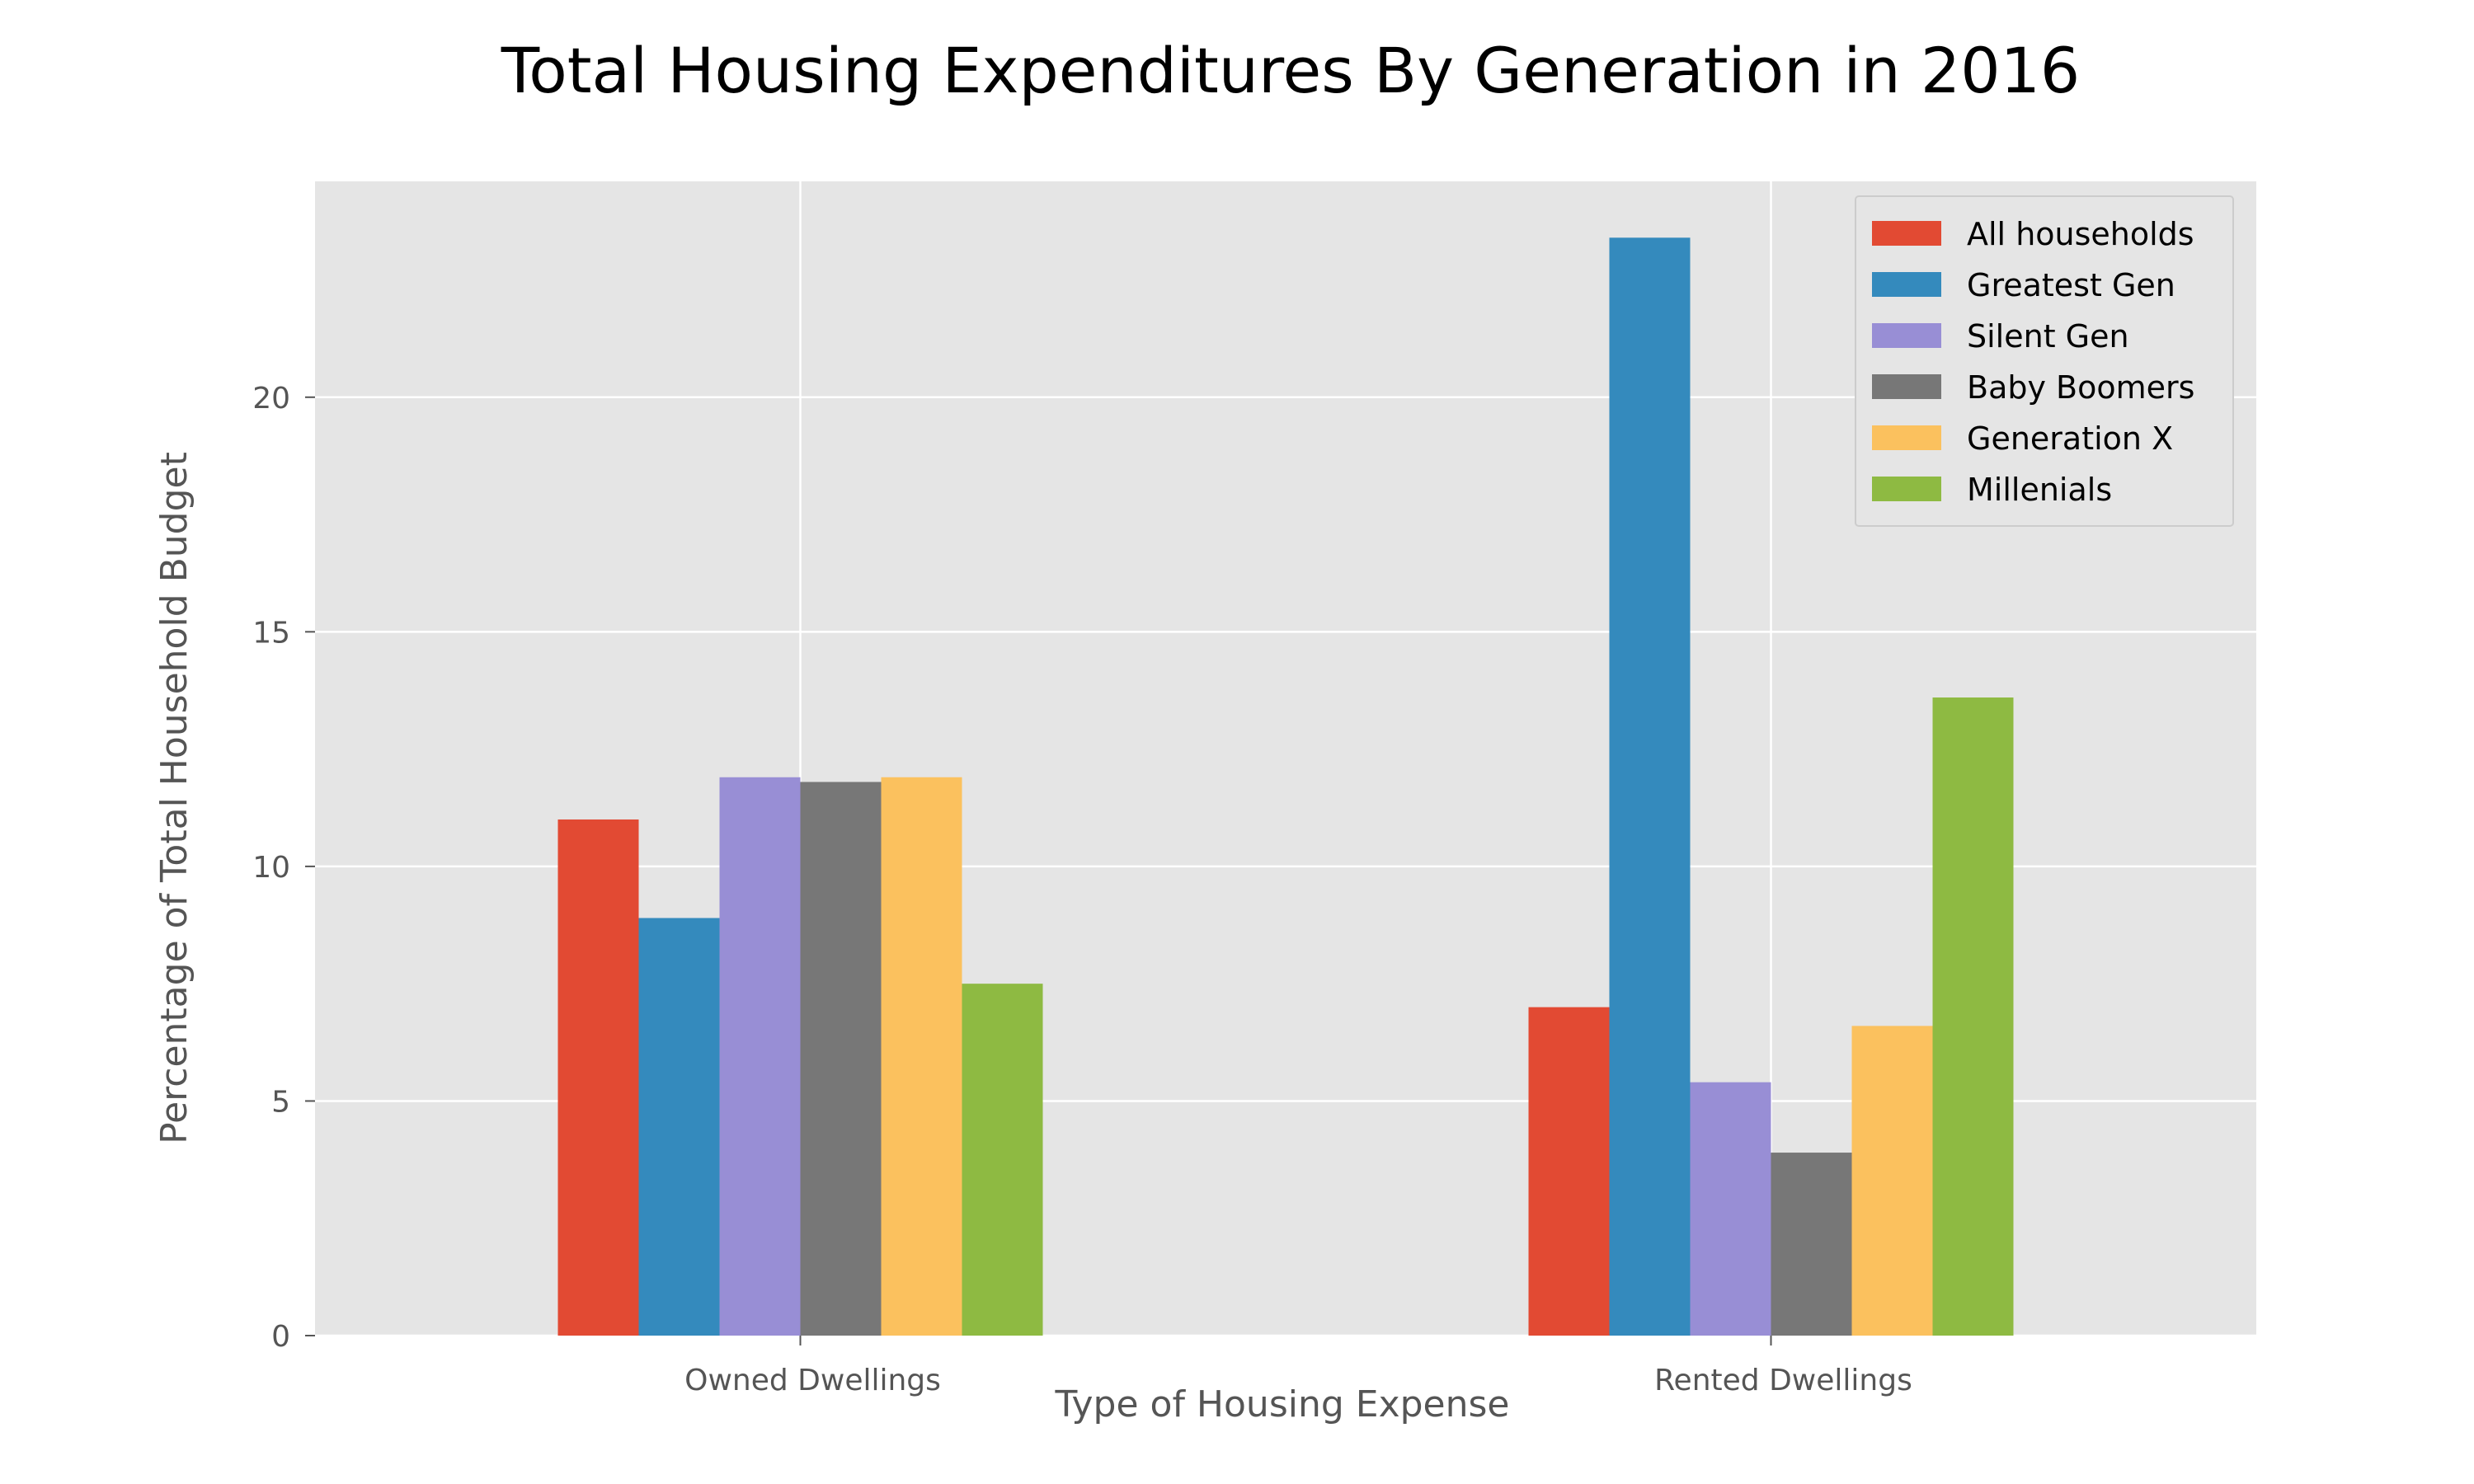 This screenshot has width=2474, height=1484. Describe the element at coordinates (271, 633) in the screenshot. I see `y-tick-label: 15` at that location.